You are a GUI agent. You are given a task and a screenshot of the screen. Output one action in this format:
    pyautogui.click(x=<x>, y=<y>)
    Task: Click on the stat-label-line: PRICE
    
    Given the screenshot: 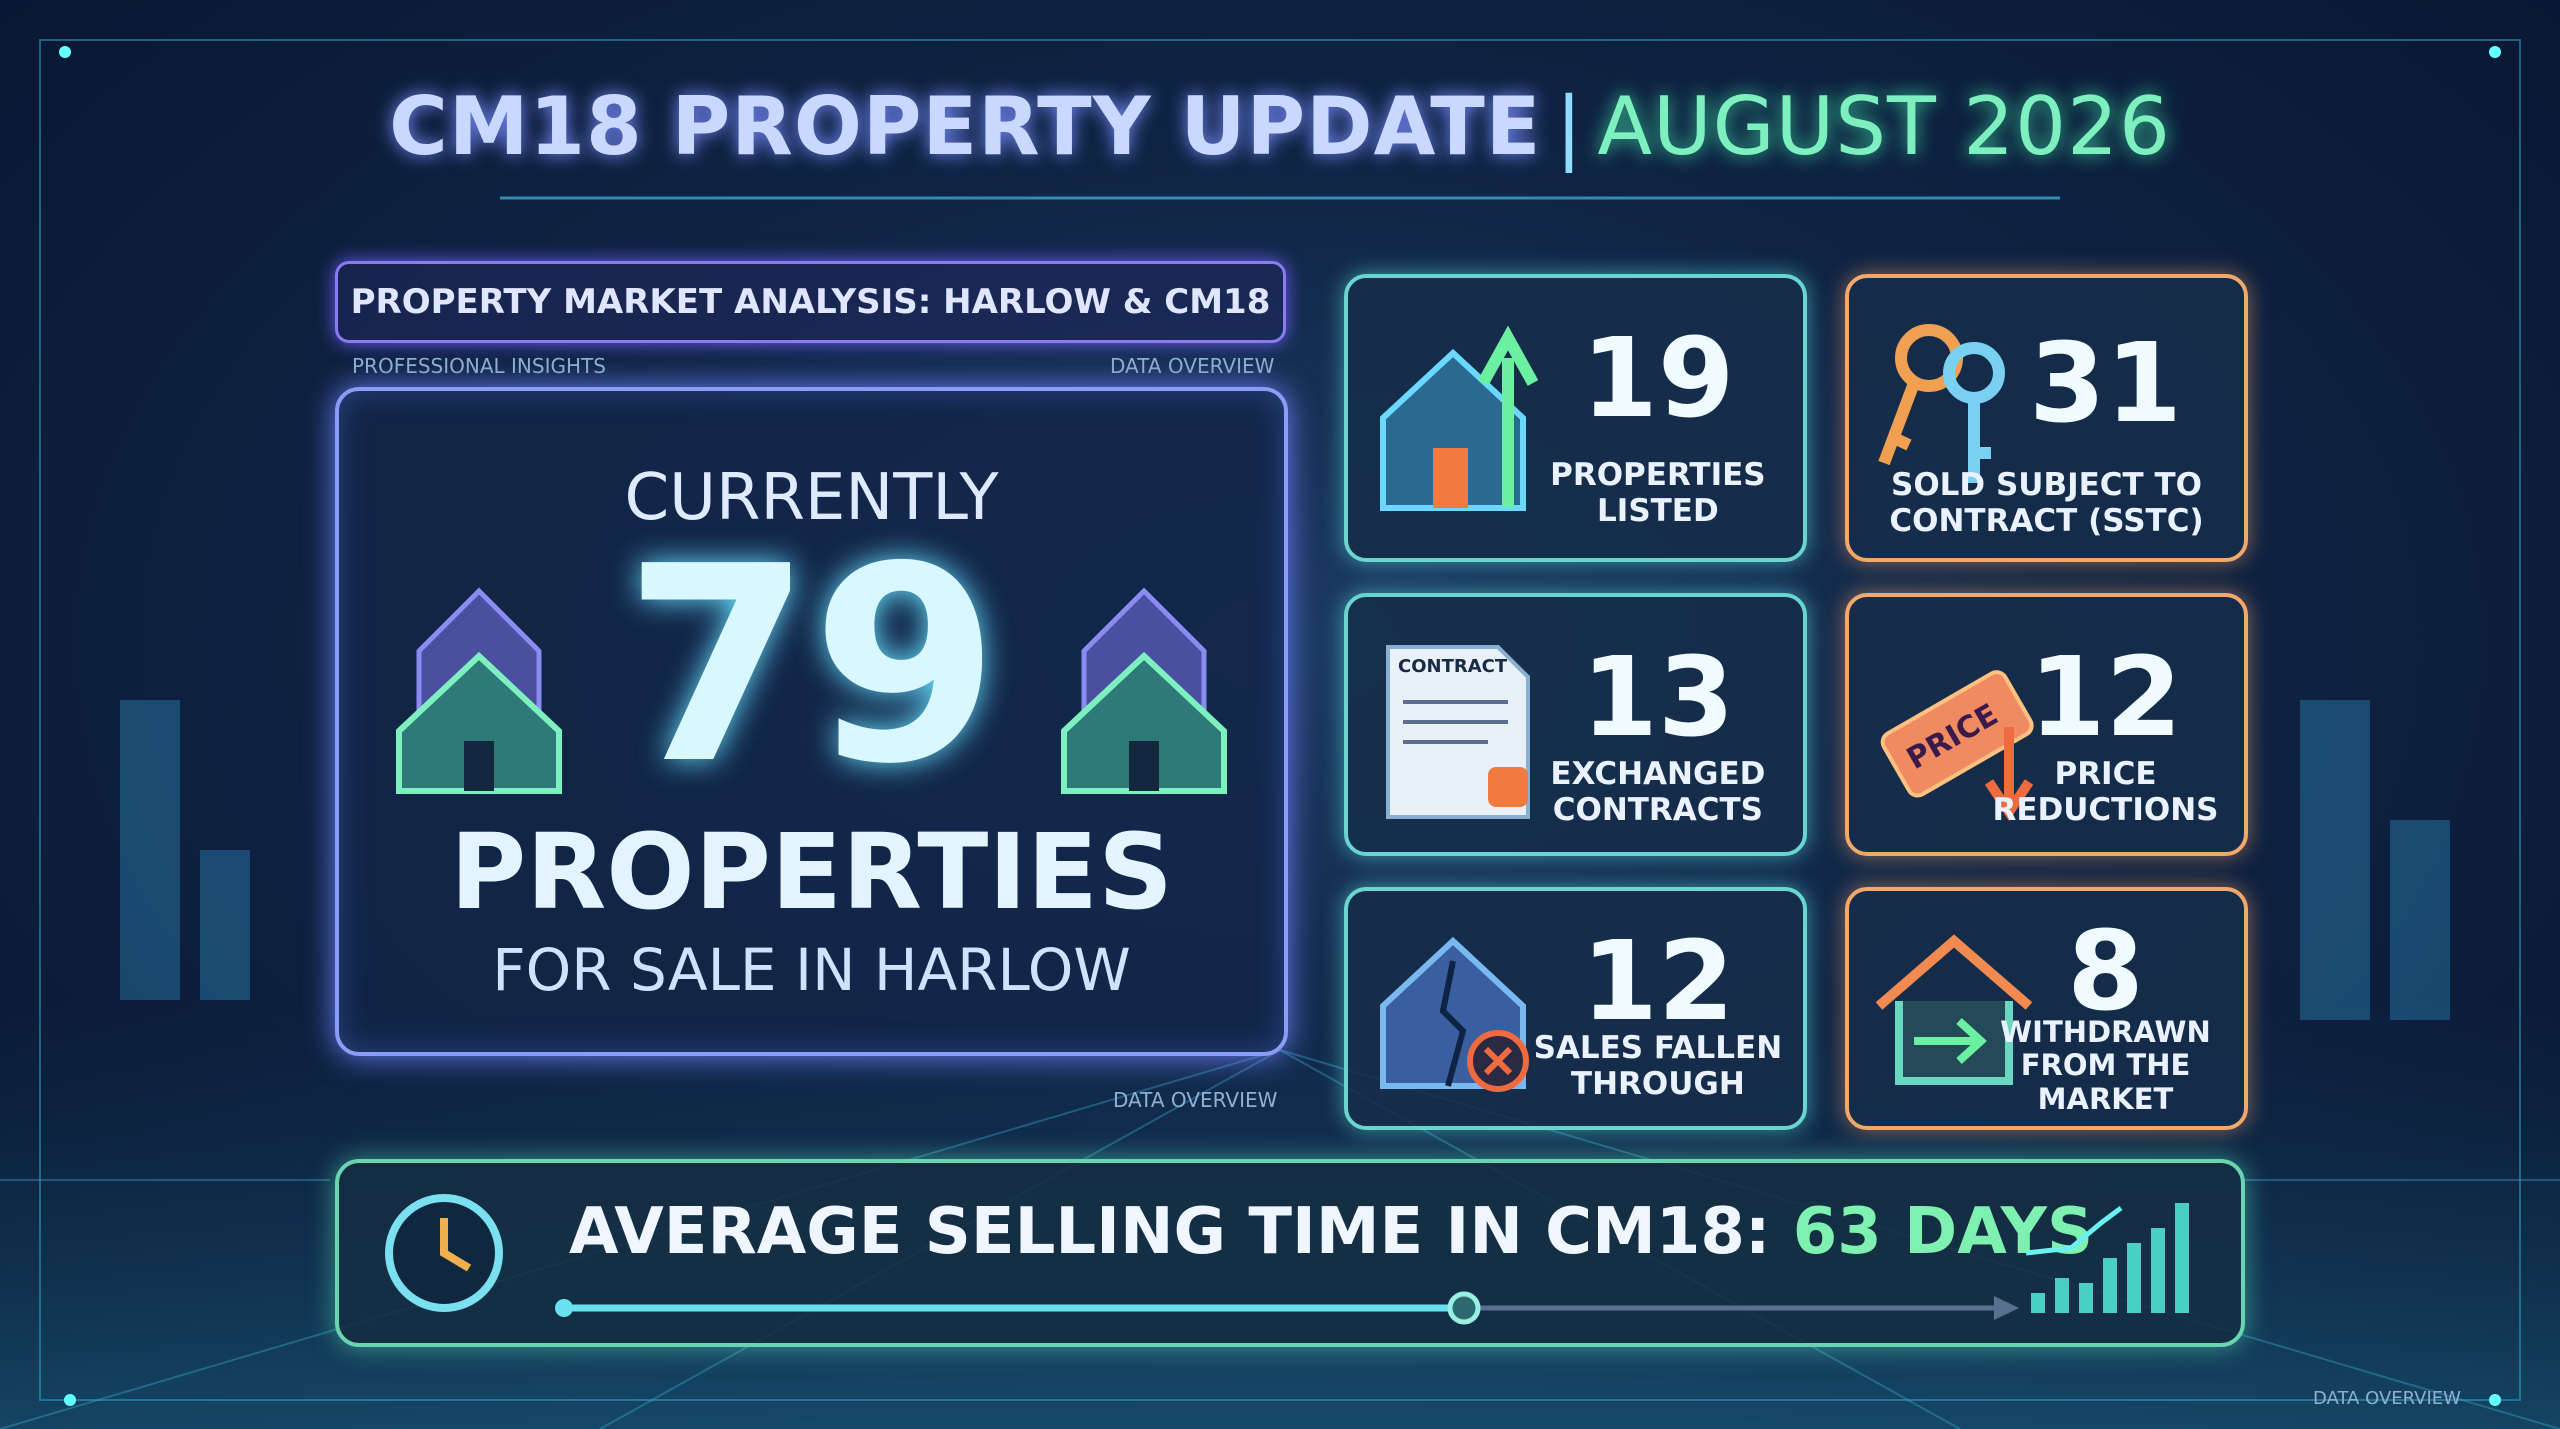 What is the action you would take?
    pyautogui.click(x=2105, y=774)
    